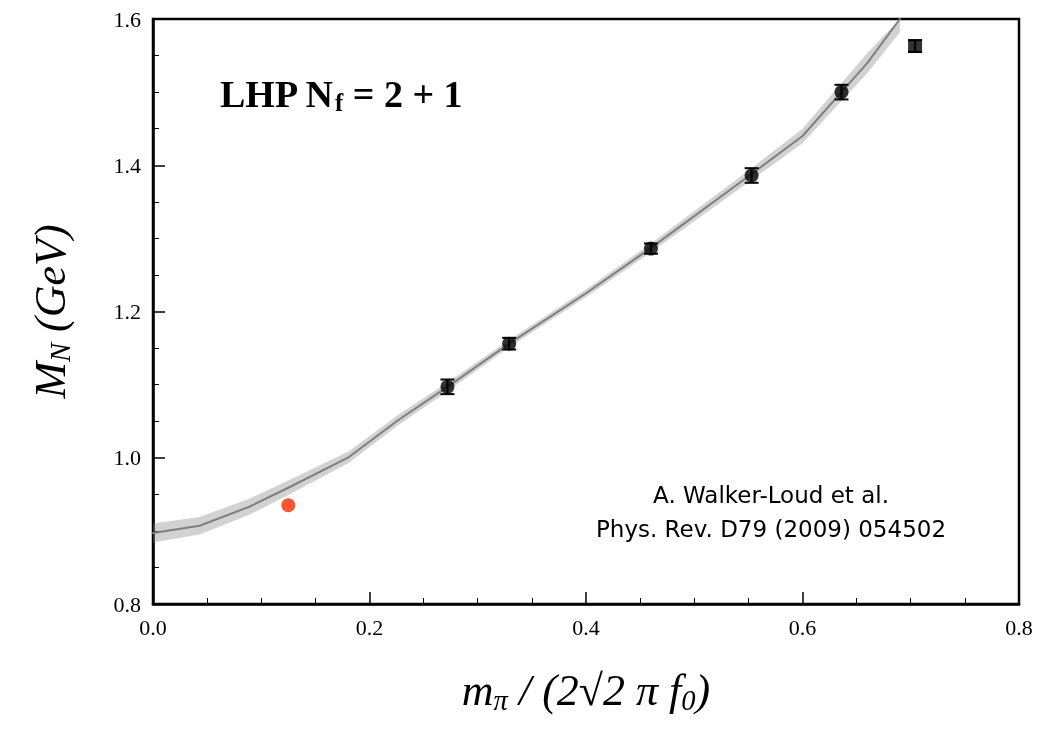 This screenshot has width=1049, height=745. Describe the element at coordinates (127, 604) in the screenshot. I see `y-tick-label: 0.8` at that location.